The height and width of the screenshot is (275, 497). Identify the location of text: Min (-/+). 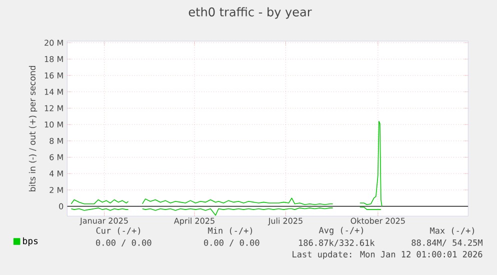
(230, 231).